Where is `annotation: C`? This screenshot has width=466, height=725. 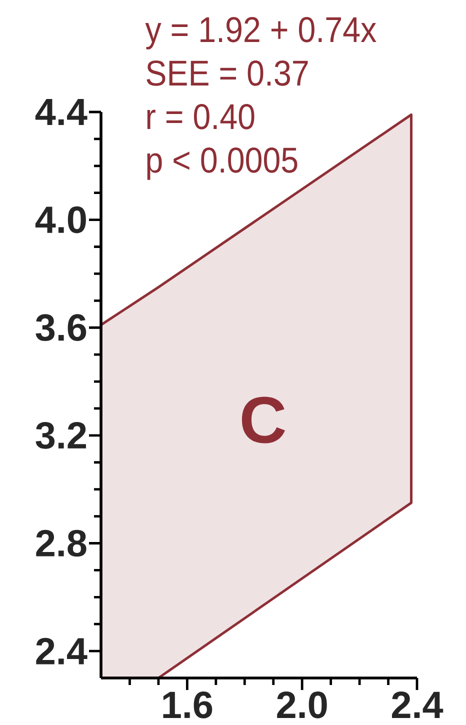 annotation: C is located at coordinates (263, 420).